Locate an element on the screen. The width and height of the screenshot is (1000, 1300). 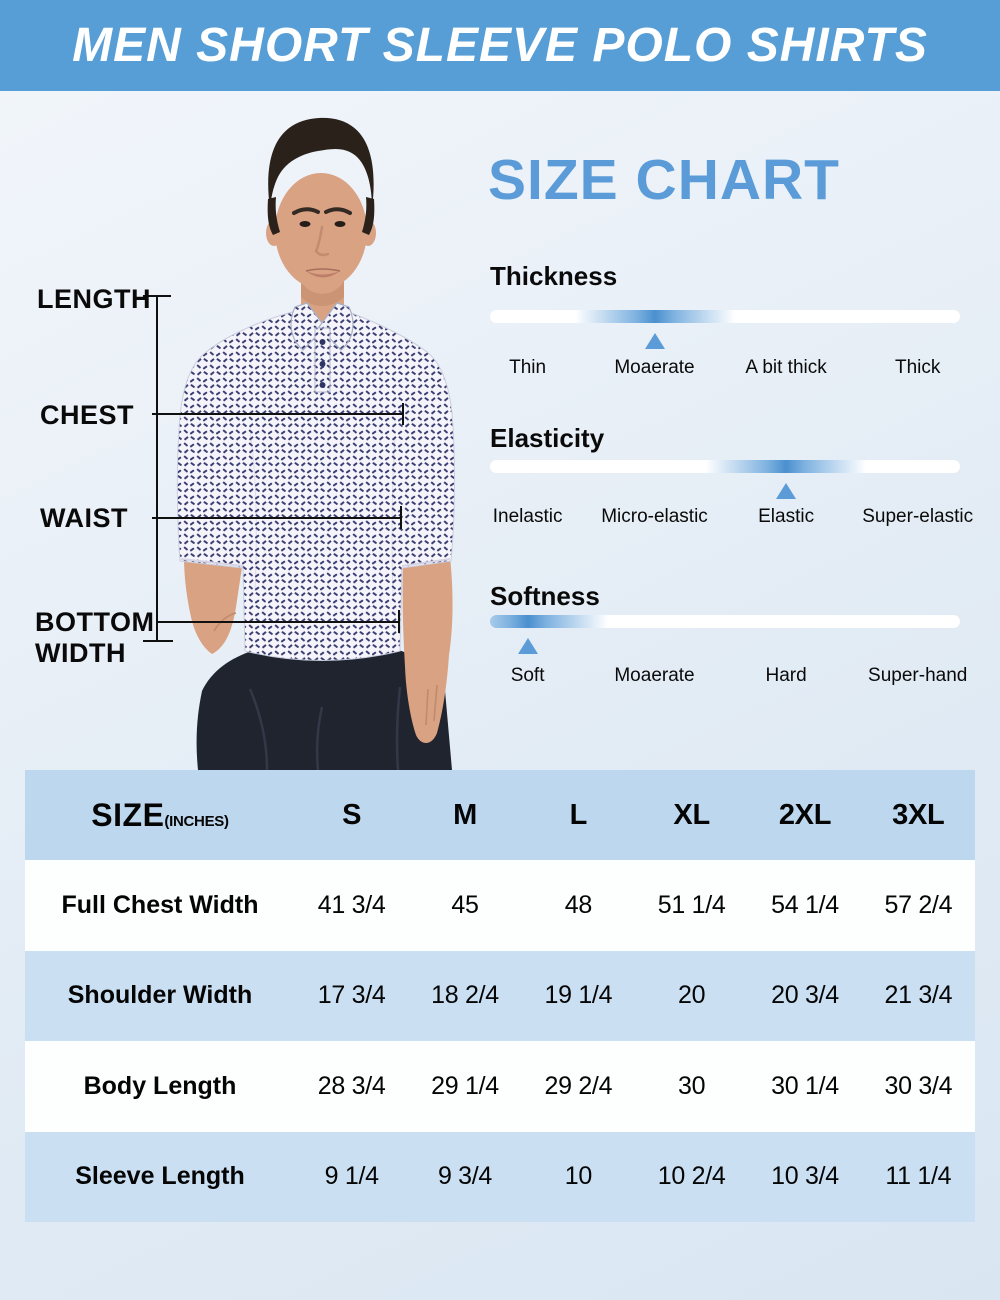
elasticity-marker-triangle is located at coordinates (786, 491).